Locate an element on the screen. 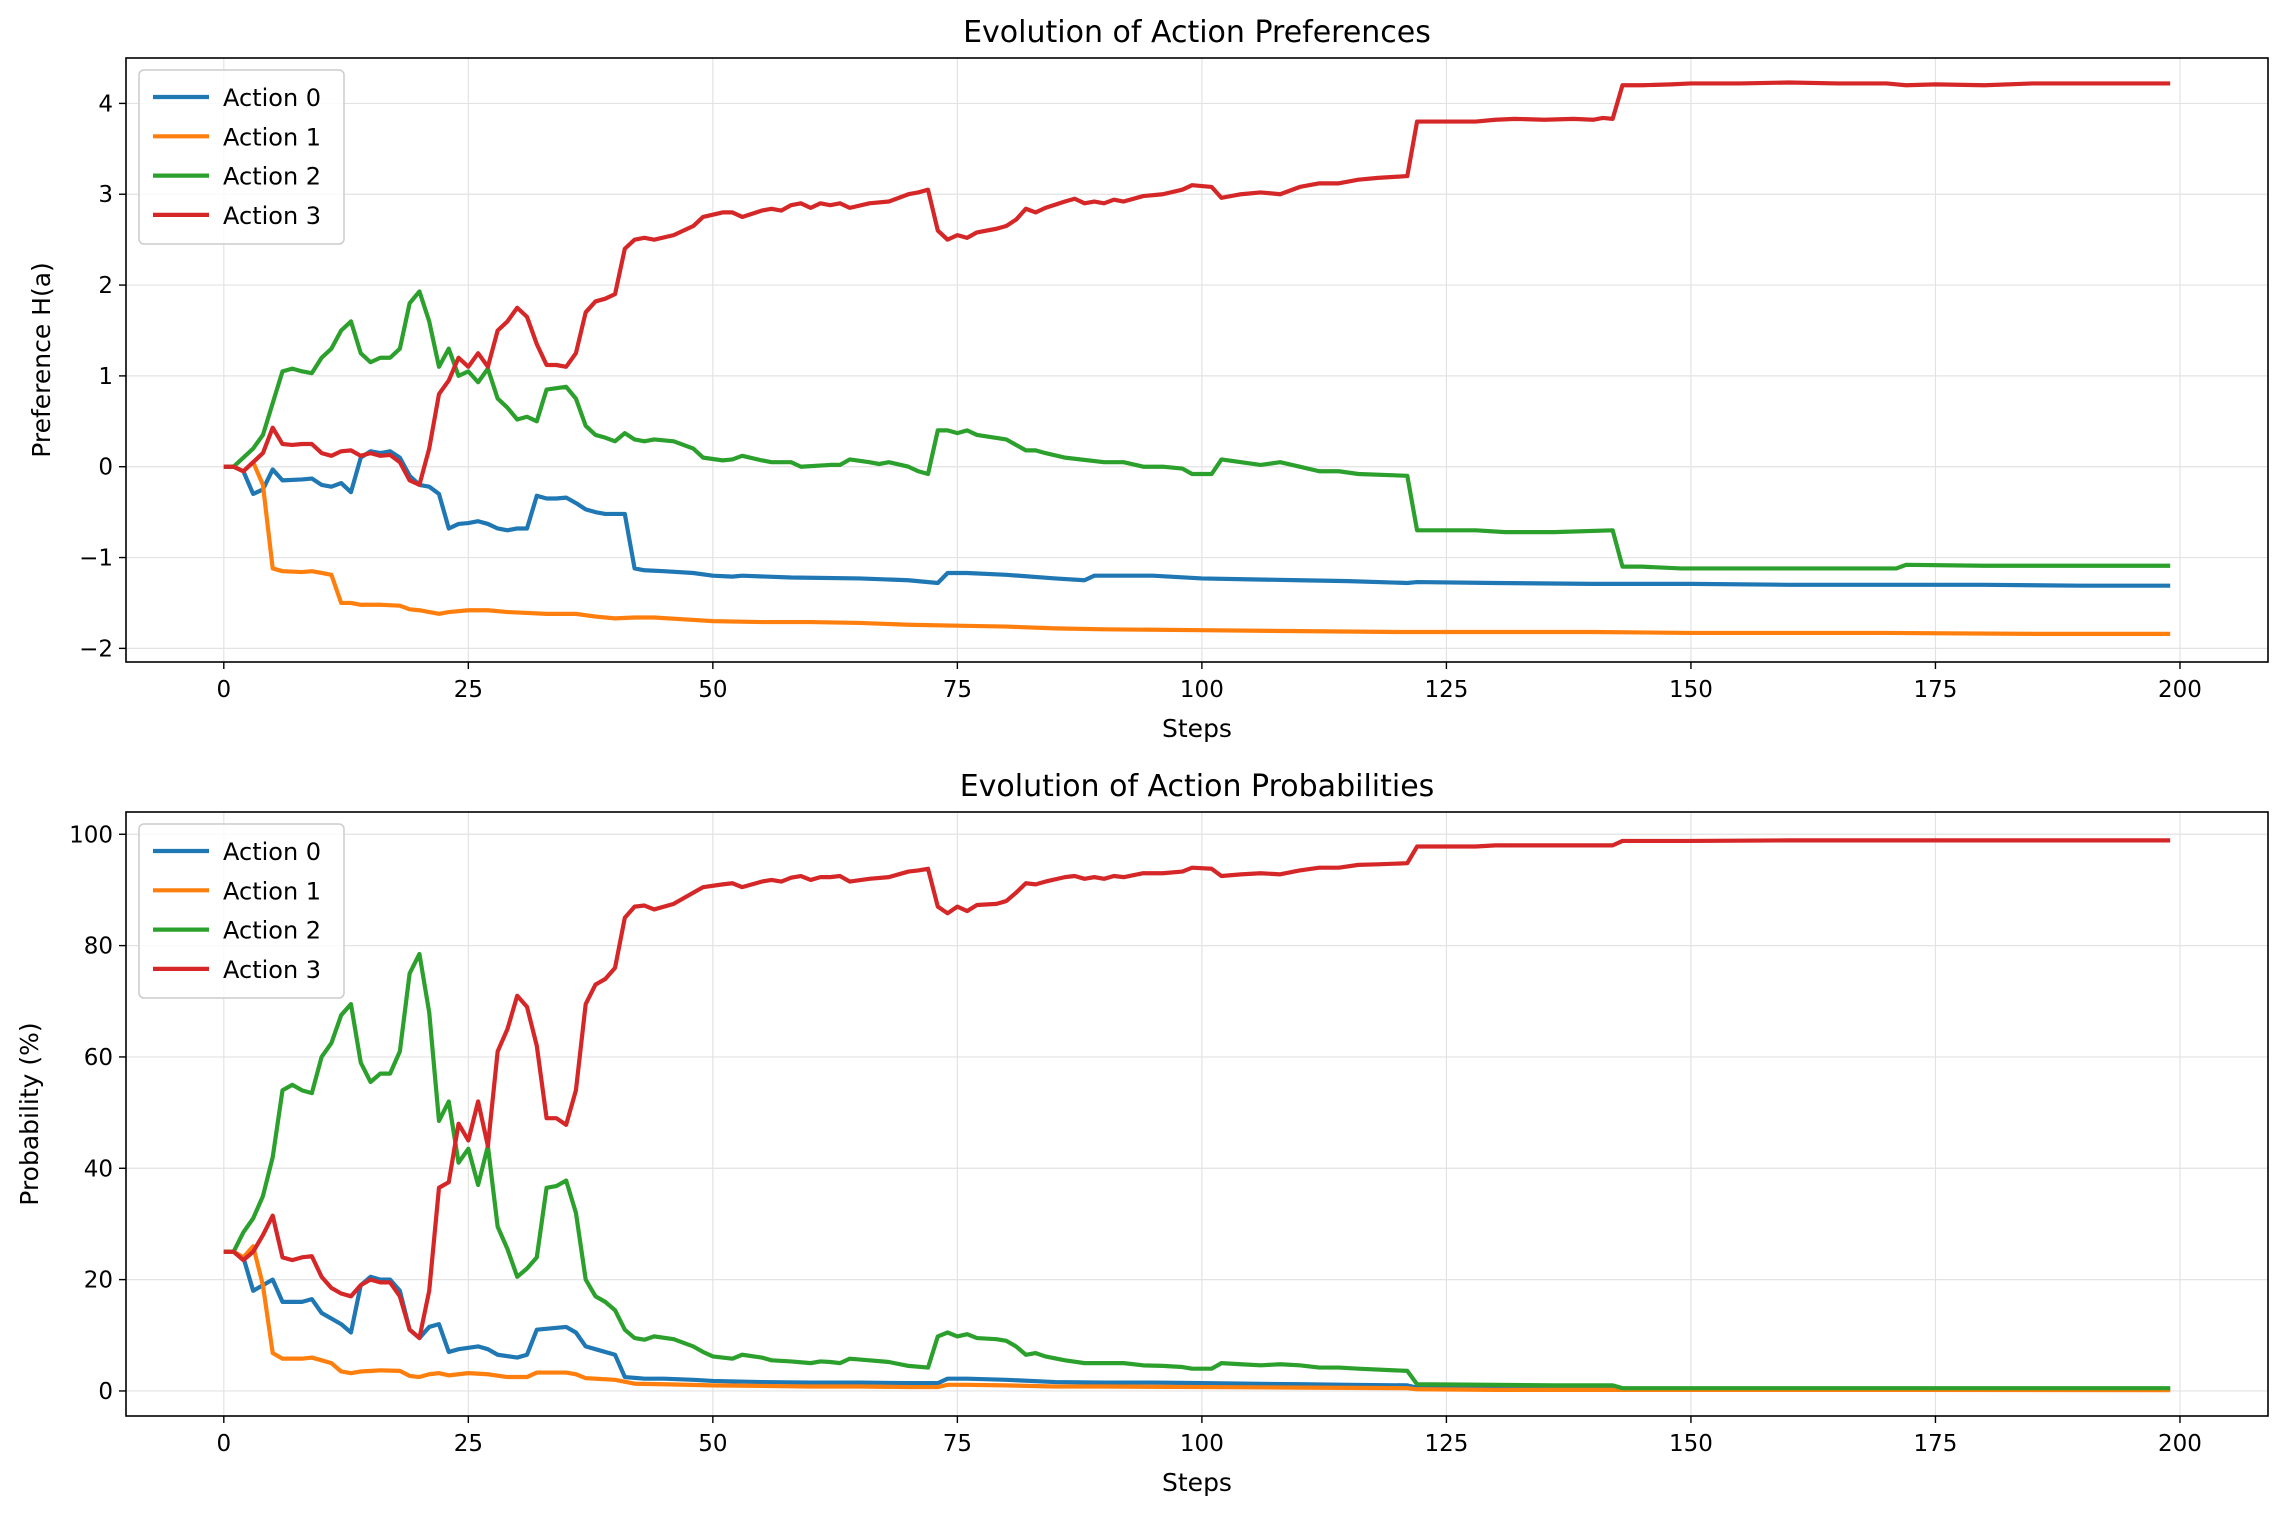 The image size is (2284, 1520). y-axis-label: Probability (%) is located at coordinates (29, 1113).